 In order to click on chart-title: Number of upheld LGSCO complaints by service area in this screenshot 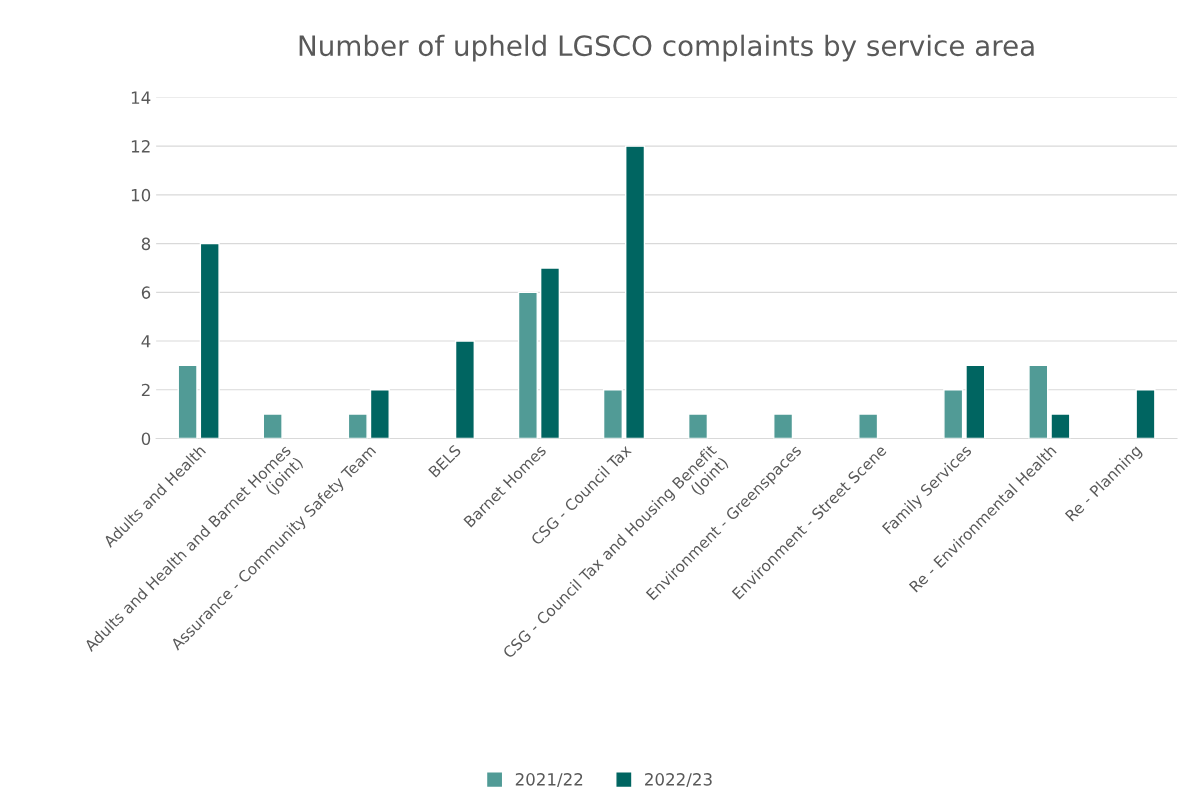, I will do `click(666, 48)`.